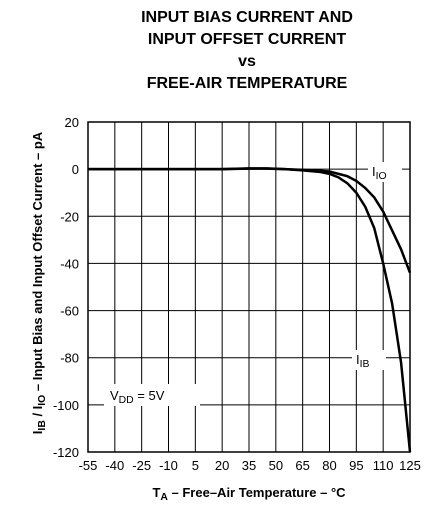  I want to click on y-tick-label: 0, so click(75, 169).